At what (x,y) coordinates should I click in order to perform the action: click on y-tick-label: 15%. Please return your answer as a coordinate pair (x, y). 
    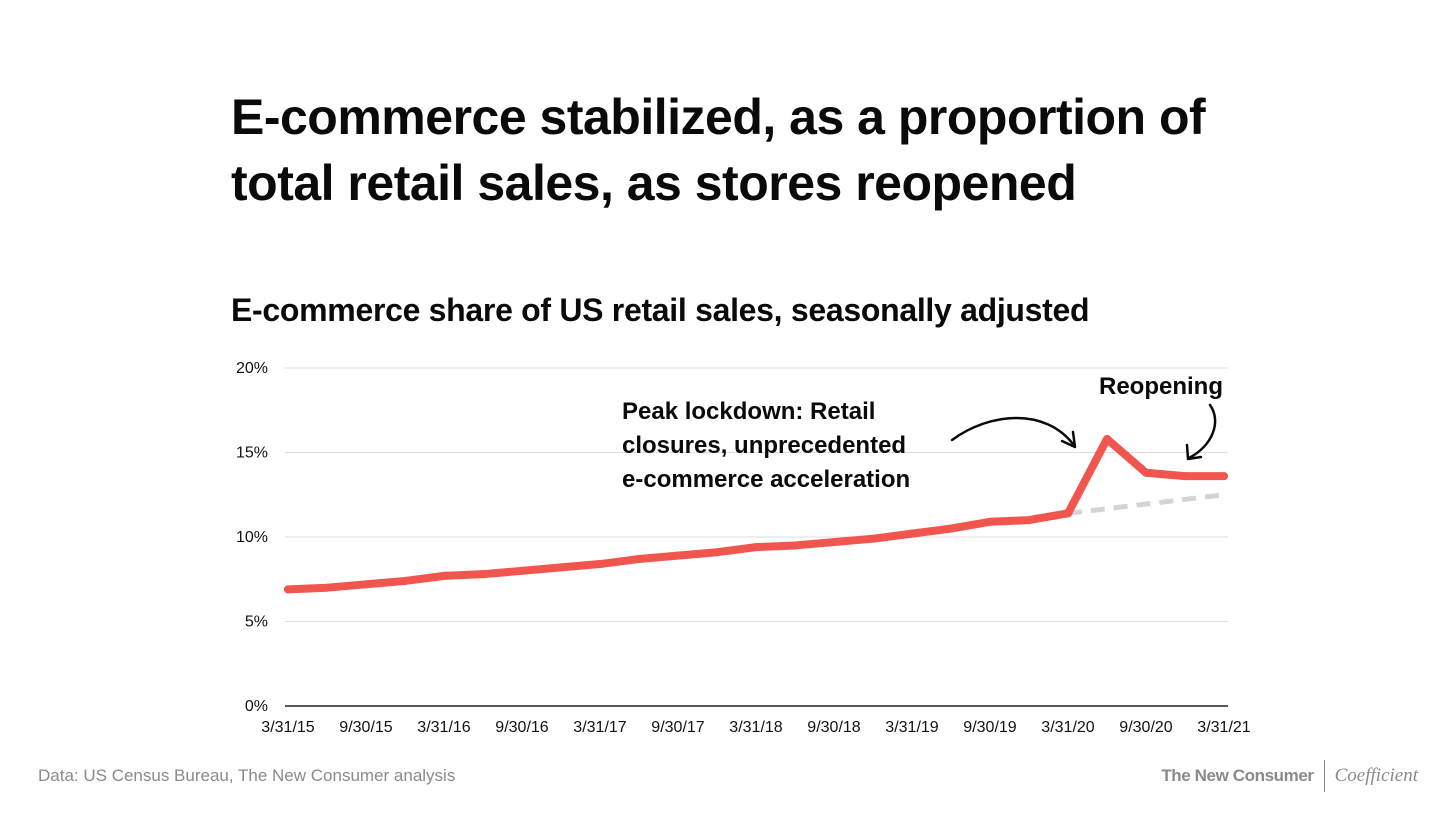
    Looking at the image, I should click on (252, 453).